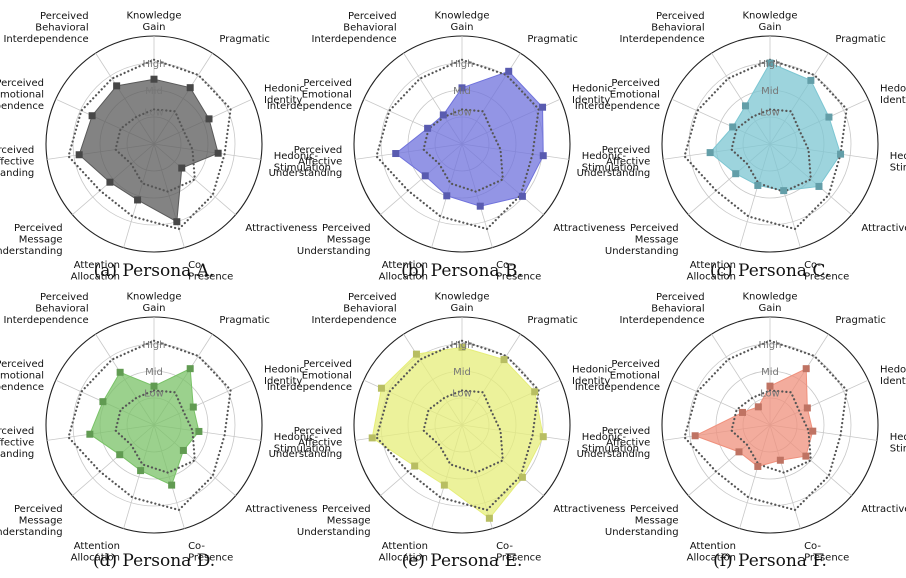  I want to click on chart-caption: (f) Persona F., so click(770, 561).